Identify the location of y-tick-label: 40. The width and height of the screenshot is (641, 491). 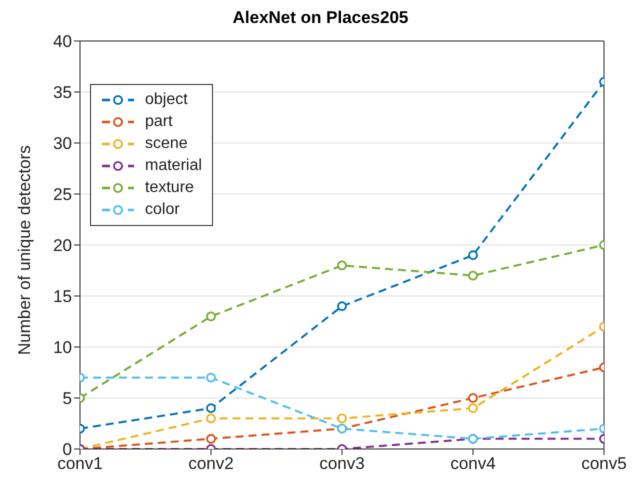
(62, 42).